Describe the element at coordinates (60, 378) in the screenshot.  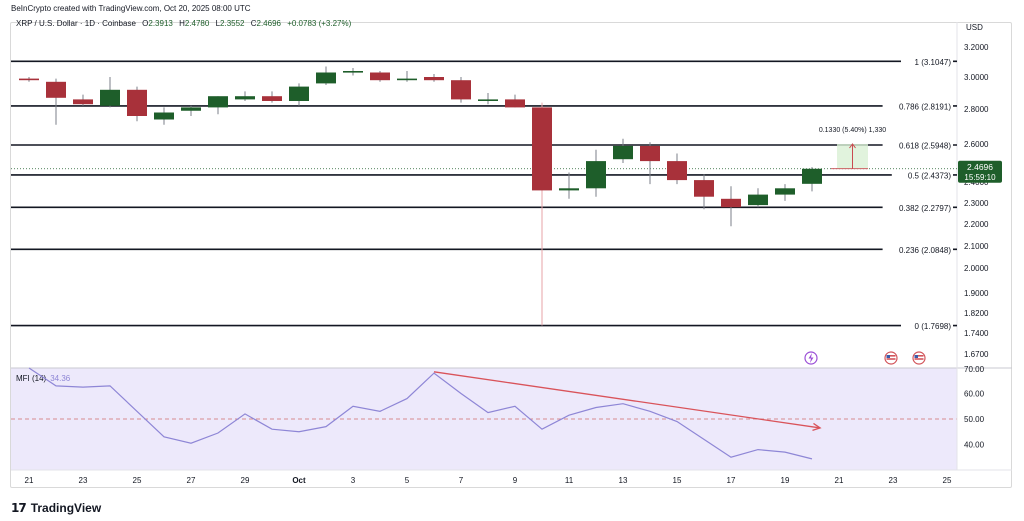
I see `mfi-value: 34.36` at that location.